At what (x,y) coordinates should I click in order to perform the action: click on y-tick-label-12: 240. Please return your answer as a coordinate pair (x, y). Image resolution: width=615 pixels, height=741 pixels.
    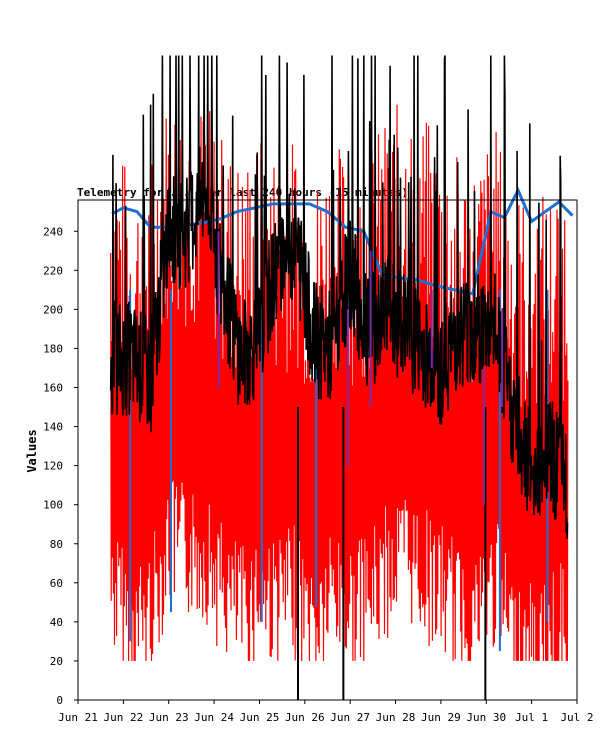
    Looking at the image, I should click on (53, 231).